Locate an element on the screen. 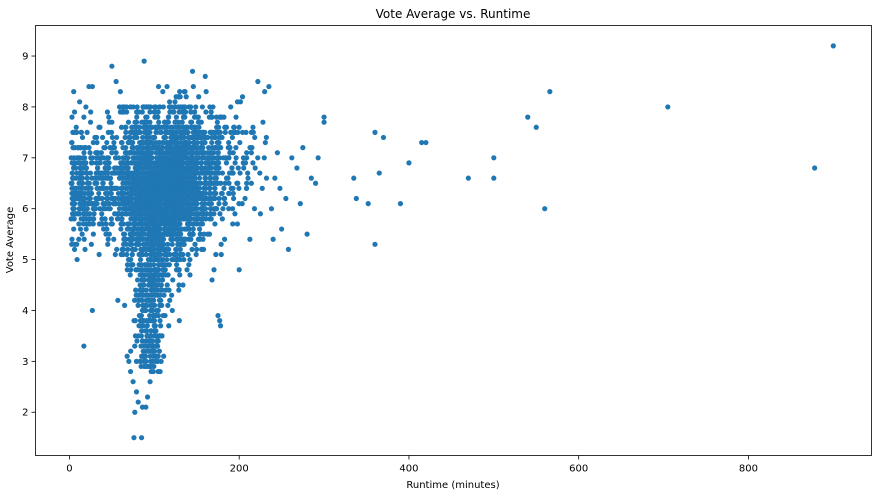 This screenshot has height=496, width=882. y-tick-label: 5 is located at coordinates (25, 260).